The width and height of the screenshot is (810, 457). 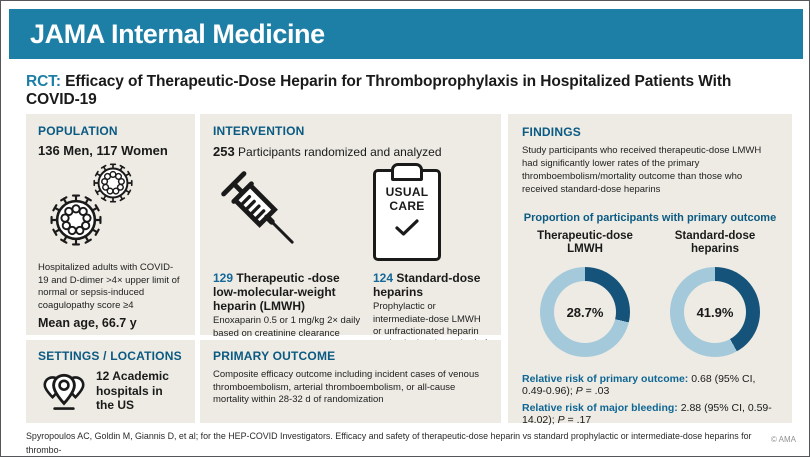 I want to click on population-icons, so click(x=110, y=210).